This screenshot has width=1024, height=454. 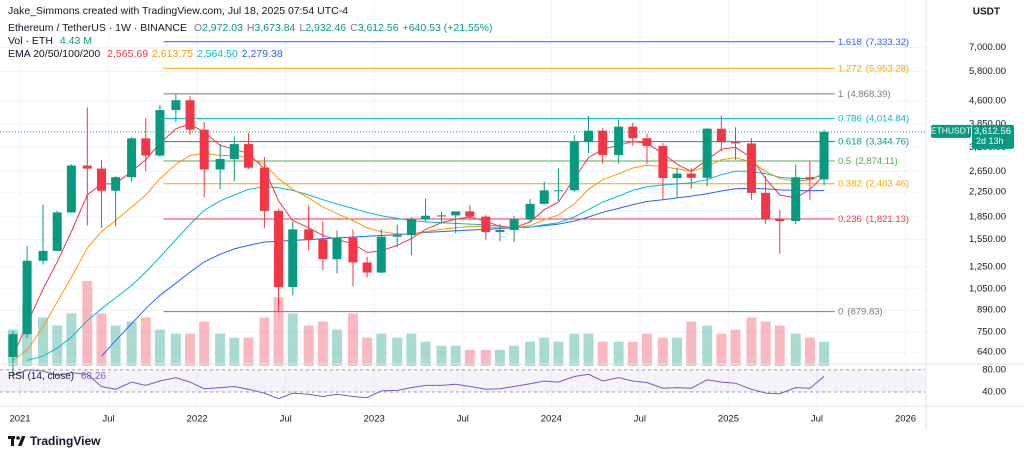 What do you see at coordinates (864, 311) in the screenshot?
I see `fib-value: (879.83)` at bounding box center [864, 311].